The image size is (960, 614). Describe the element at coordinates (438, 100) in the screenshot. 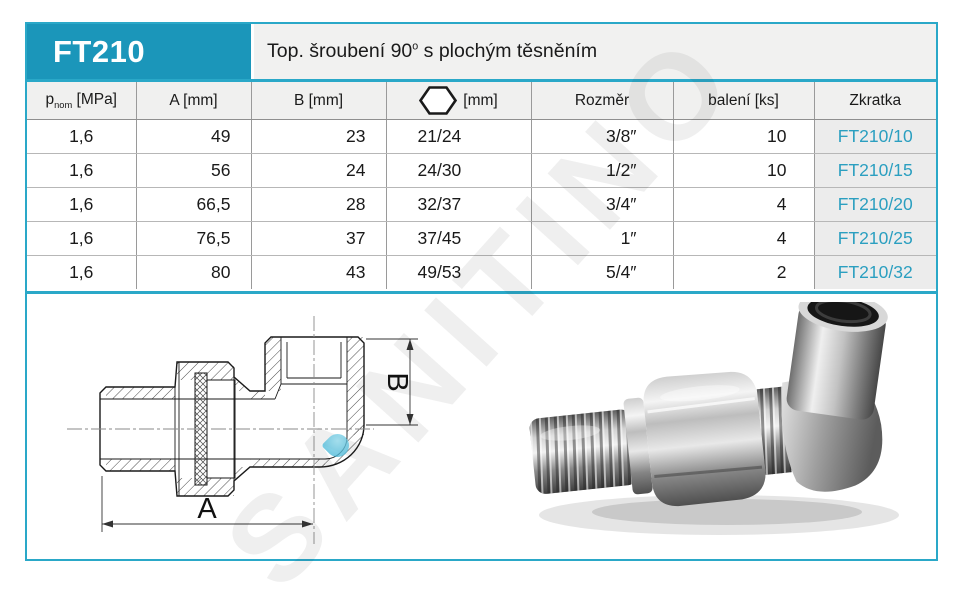

I see `hexagon-icon` at that location.